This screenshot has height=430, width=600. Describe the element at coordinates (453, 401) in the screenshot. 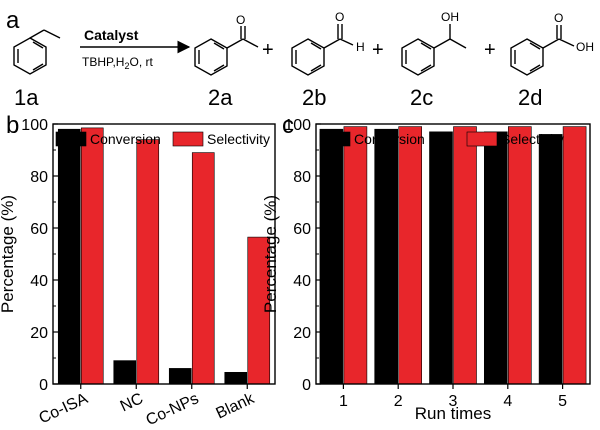

I see `x-tick-label: 3` at that location.